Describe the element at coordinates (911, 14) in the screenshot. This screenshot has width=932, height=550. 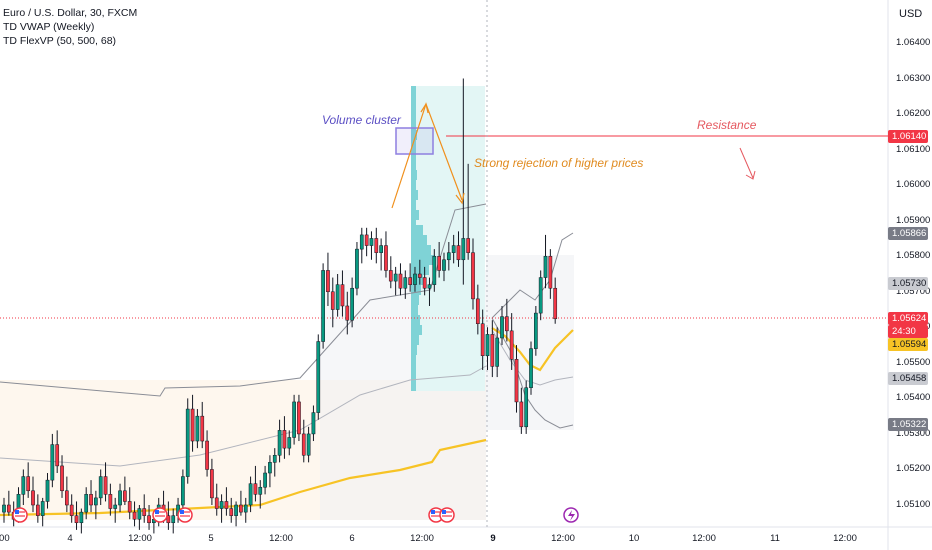
I see `currency-label: USD` at that location.